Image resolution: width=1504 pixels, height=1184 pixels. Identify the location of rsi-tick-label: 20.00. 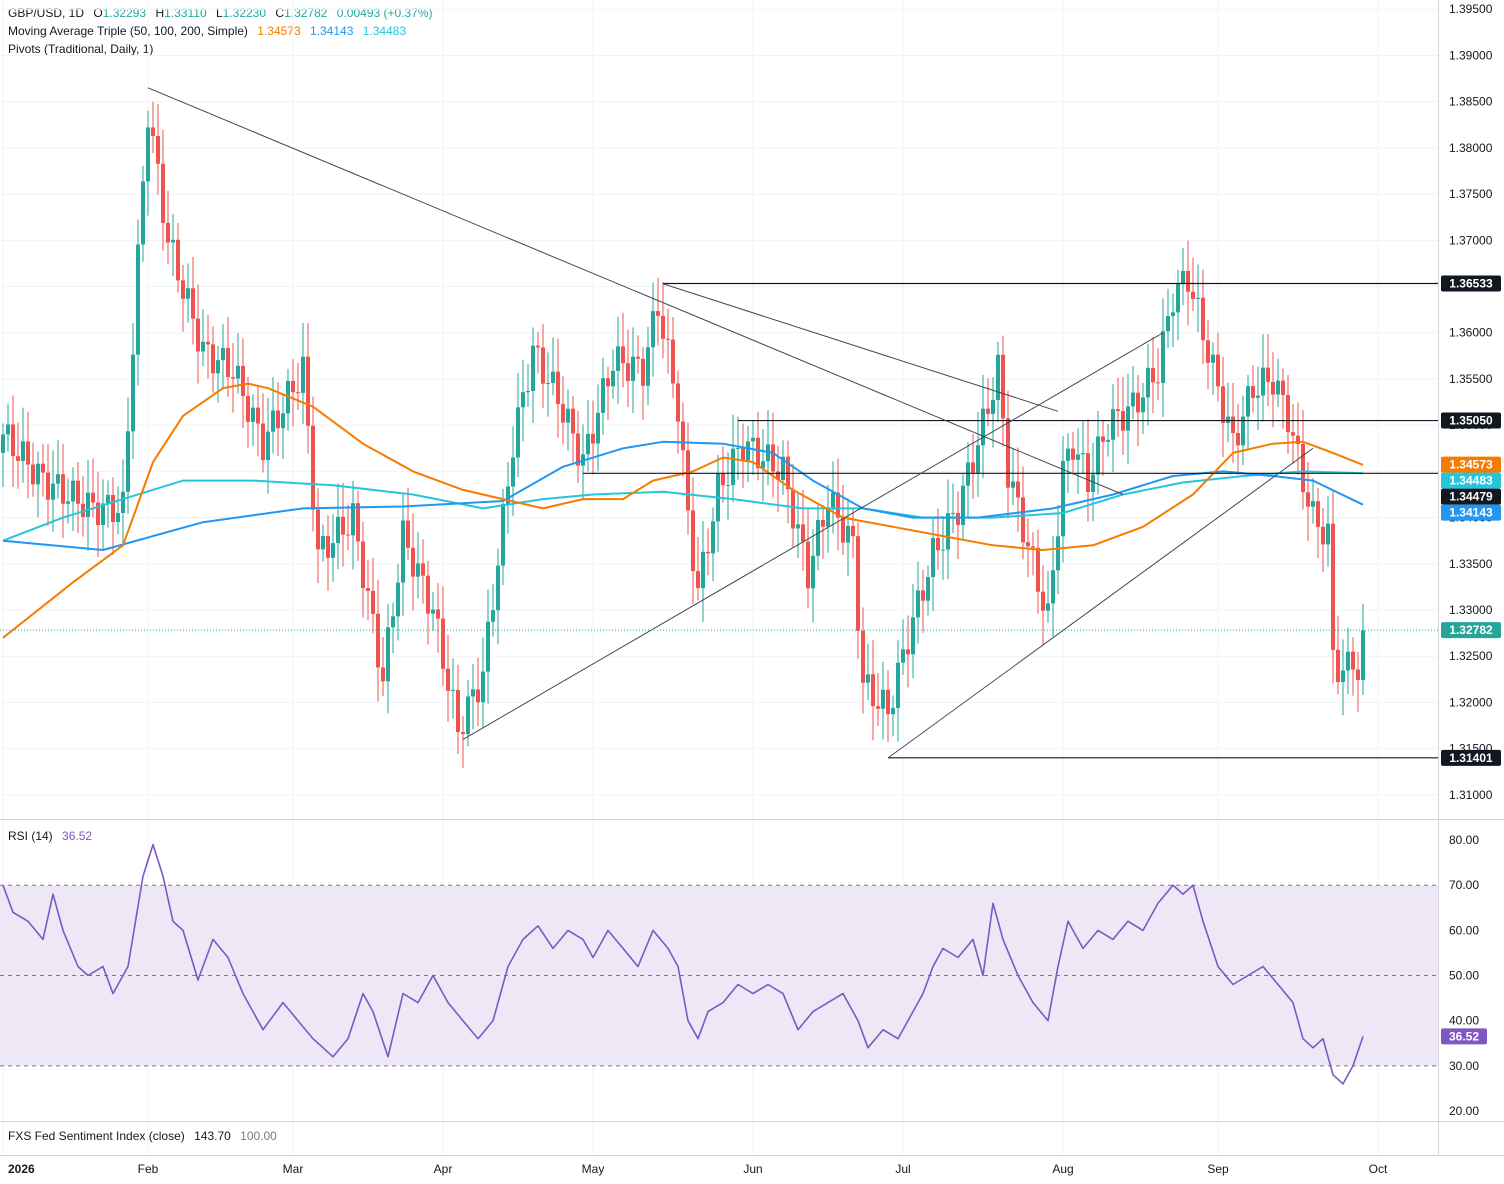
(1464, 1111).